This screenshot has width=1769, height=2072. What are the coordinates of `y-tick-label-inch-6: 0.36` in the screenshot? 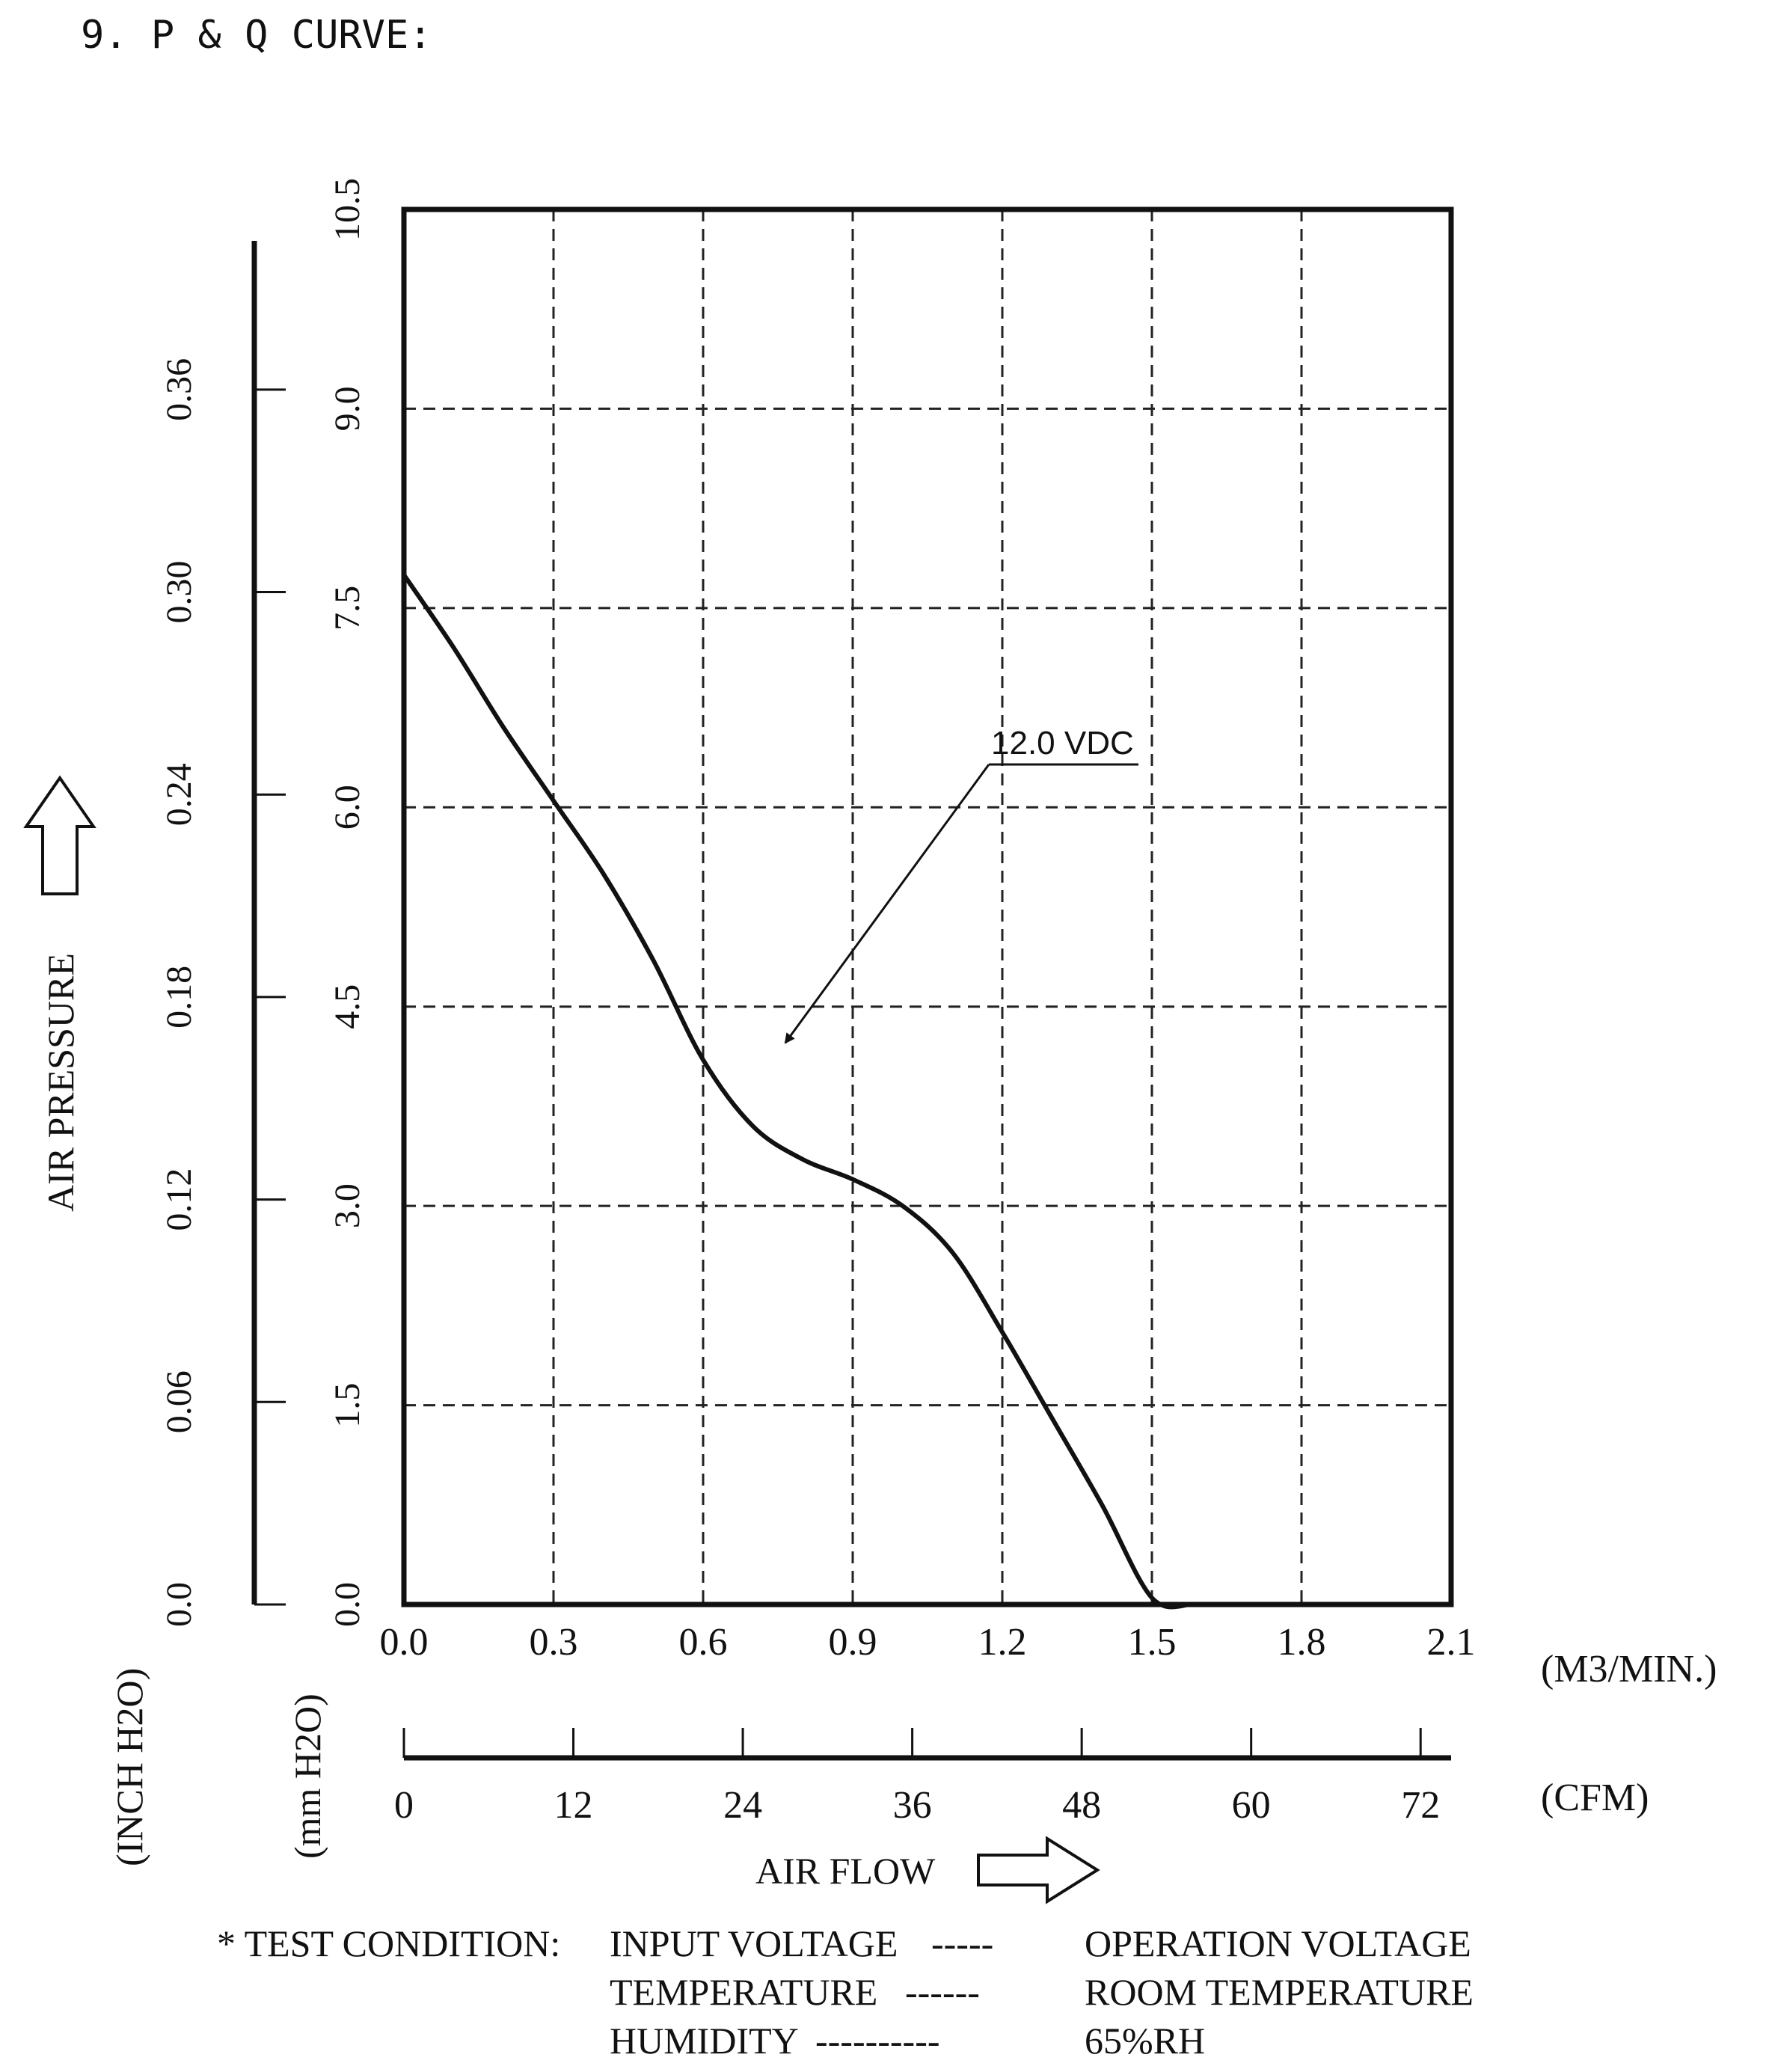 It's located at (179, 389).